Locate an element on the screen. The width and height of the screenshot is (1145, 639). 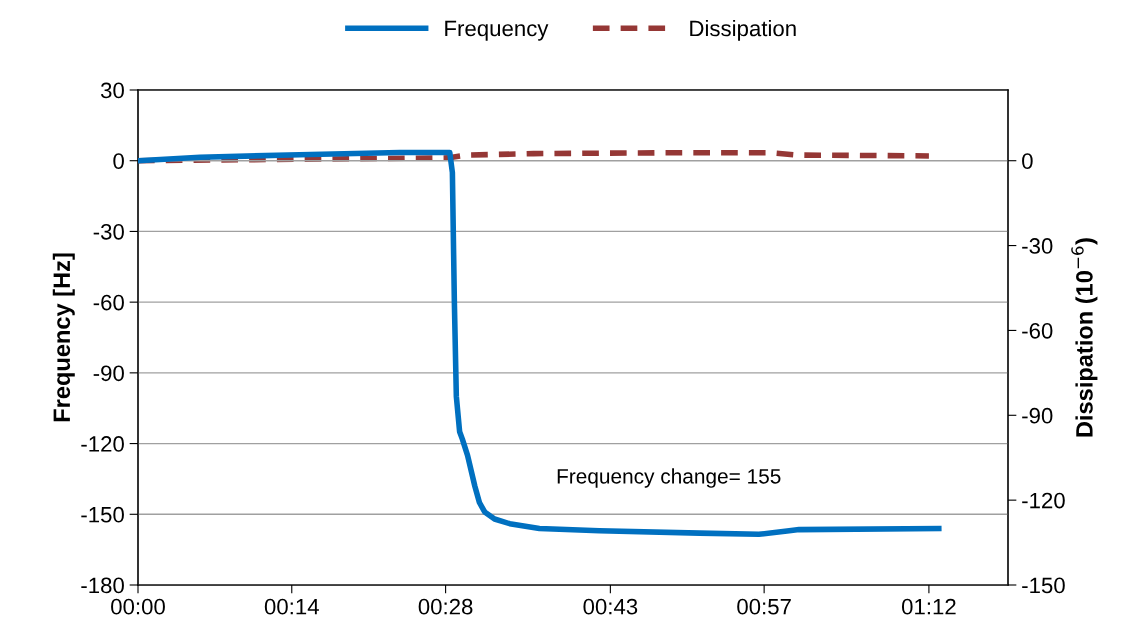
x-tick-label: 00:14 is located at coordinates (291, 606).